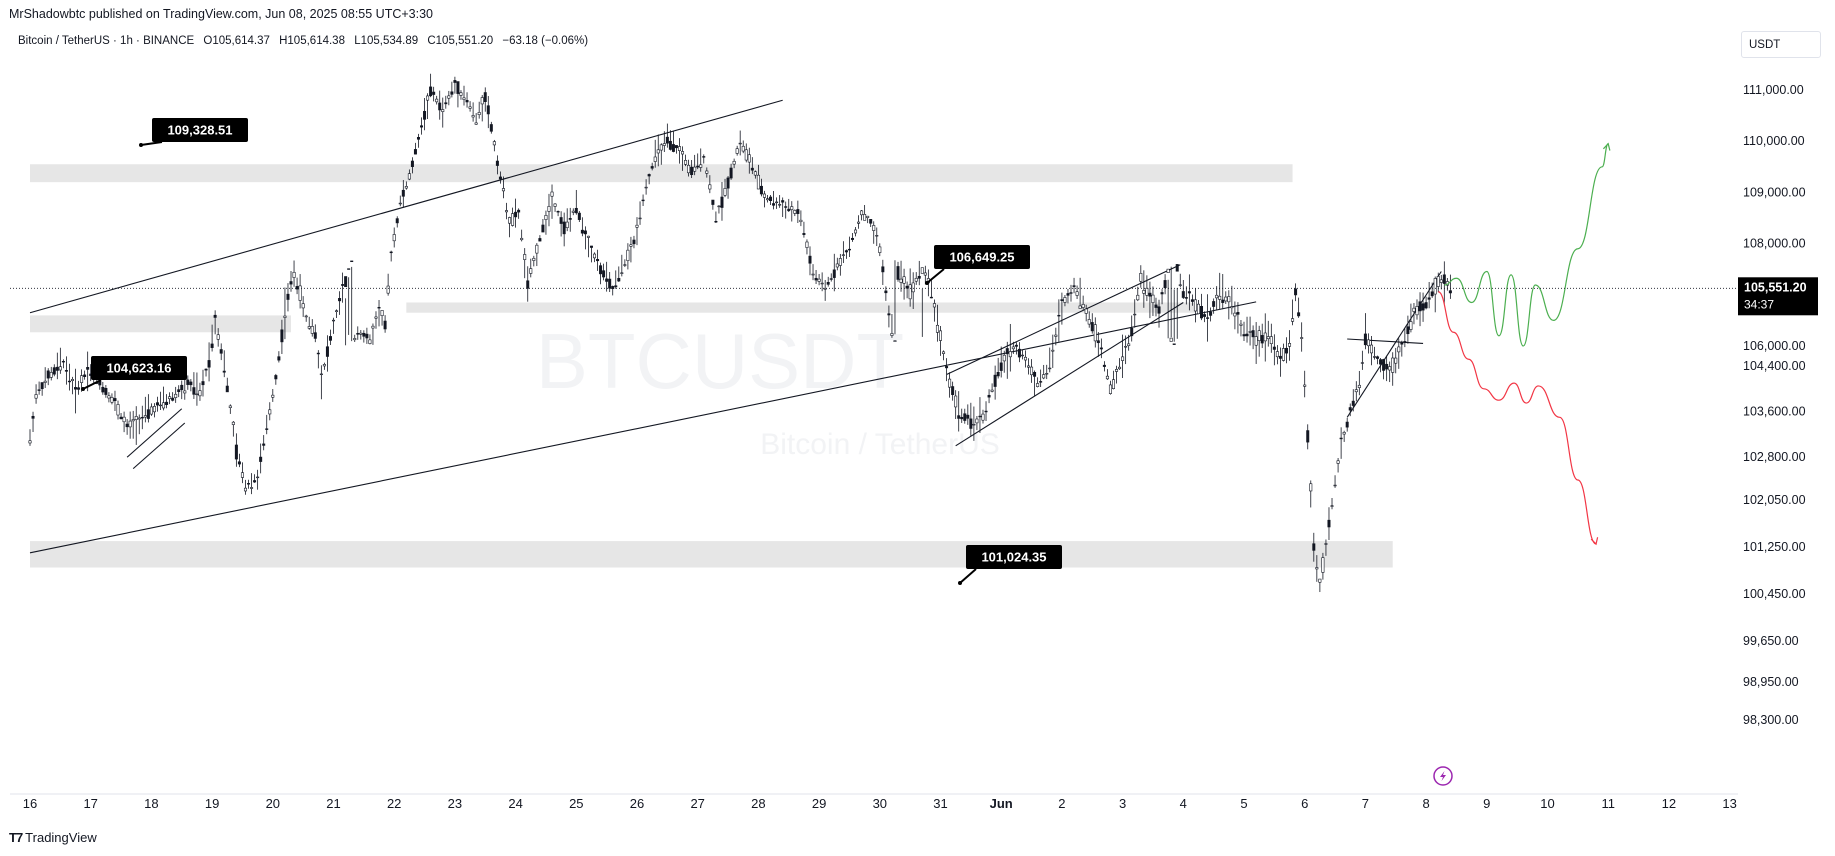  Describe the element at coordinates (106, 41) in the screenshot. I see `legend-symbol: Bitcoin / TetherUS · 1h · BINANCE` at that location.